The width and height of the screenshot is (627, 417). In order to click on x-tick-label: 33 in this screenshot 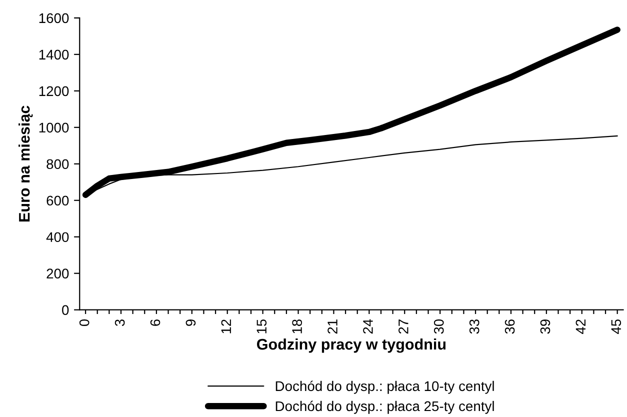, I will do `click(474, 326)`.